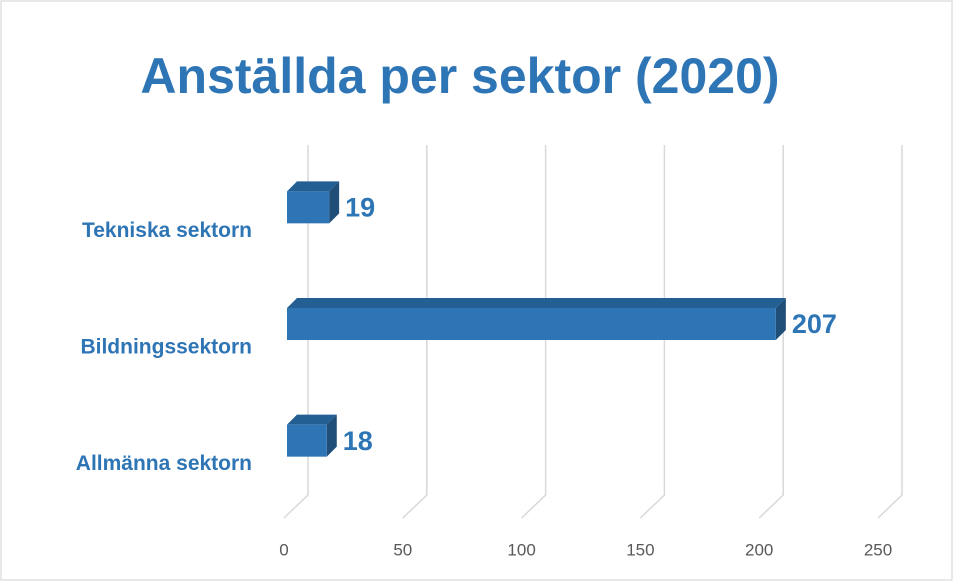  Describe the element at coordinates (878, 549) in the screenshot. I see `x-tick-label: 250` at that location.